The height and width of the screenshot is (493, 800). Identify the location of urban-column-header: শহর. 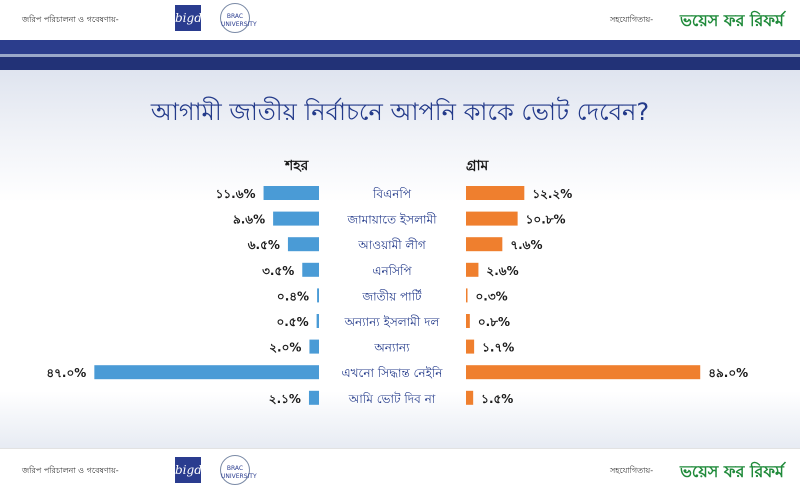
(297, 166).